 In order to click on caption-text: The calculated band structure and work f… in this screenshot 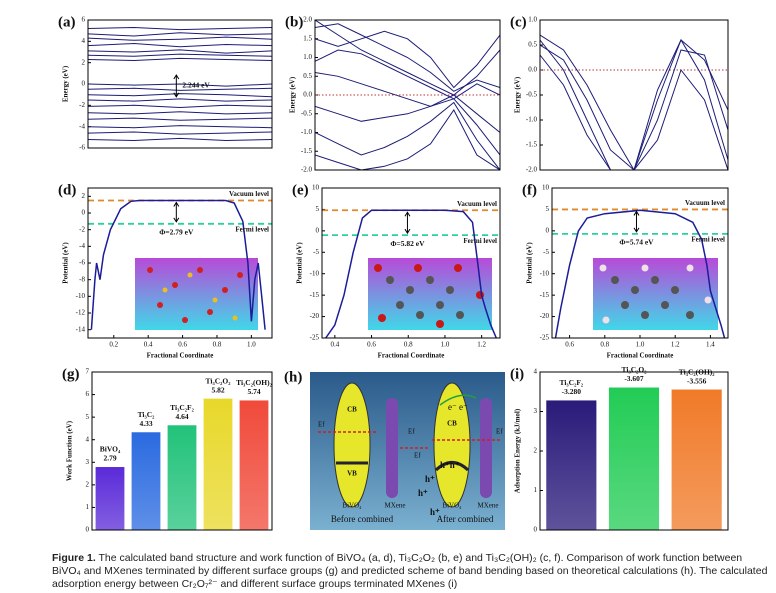, I will do `click(410, 571)`.